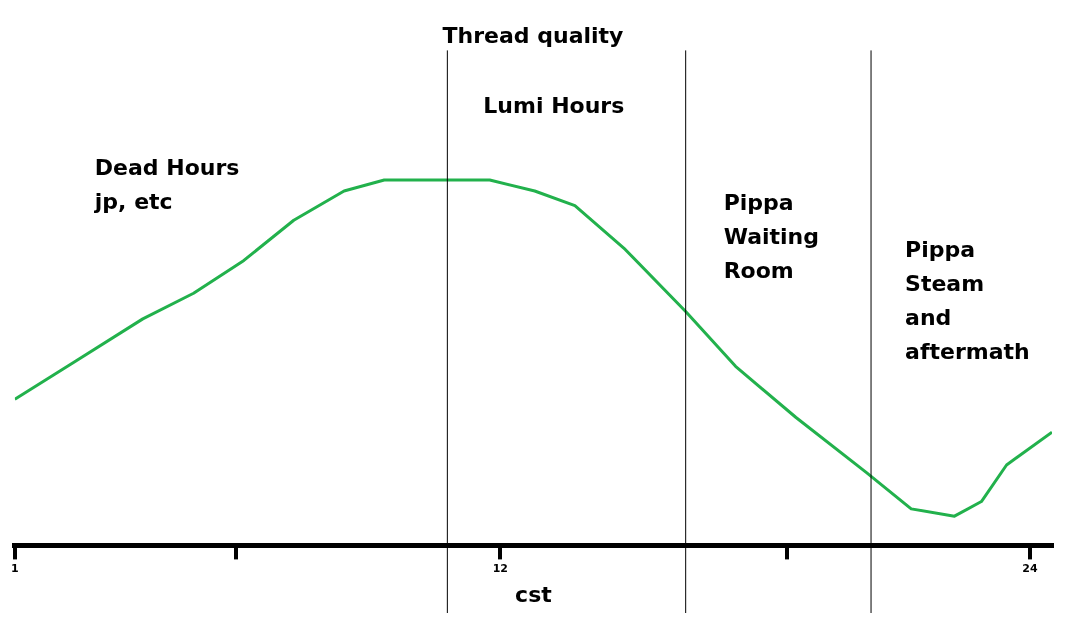 Image resolution: width=1068 pixels, height=621 pixels. What do you see at coordinates (771, 236) in the screenshot?
I see `annotation: Pippa Waiting Room` at bounding box center [771, 236].